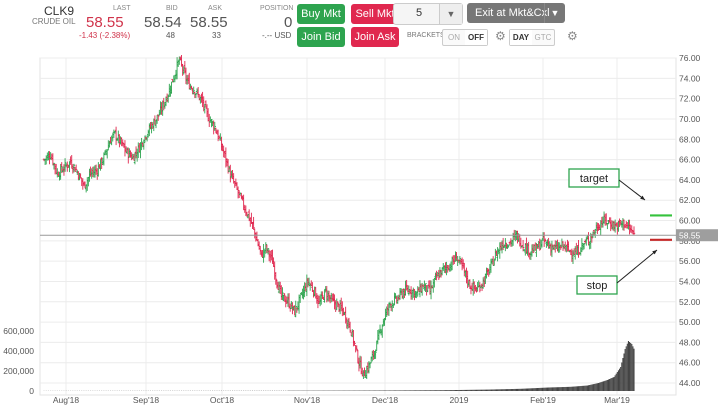 This screenshot has width=719, height=408. I want to click on stop-callout-label: stop, so click(597, 286).